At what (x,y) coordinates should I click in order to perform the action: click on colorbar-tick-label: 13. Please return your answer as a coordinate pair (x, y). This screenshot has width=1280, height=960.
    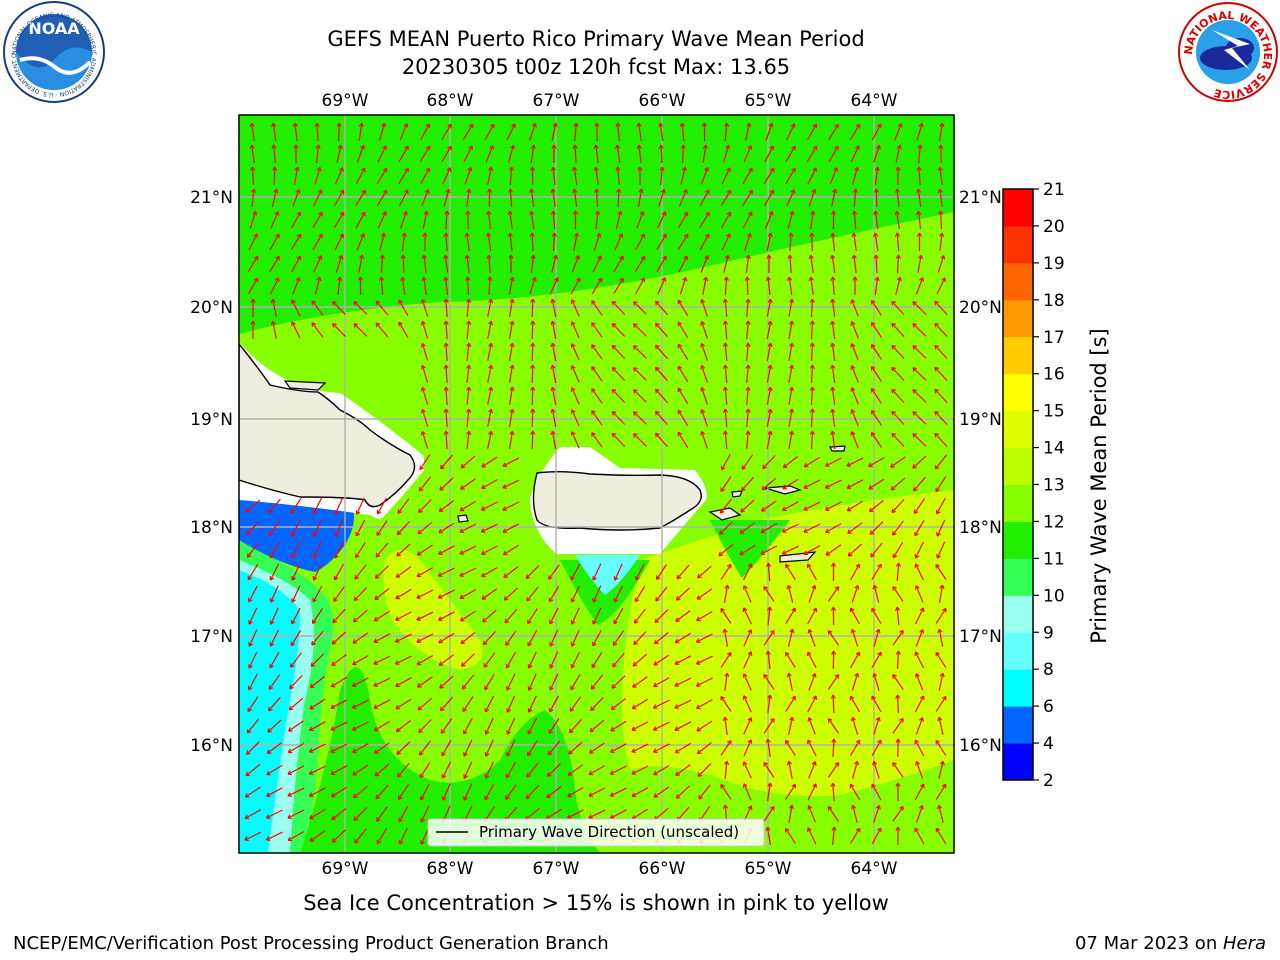
    Looking at the image, I should click on (1054, 486).